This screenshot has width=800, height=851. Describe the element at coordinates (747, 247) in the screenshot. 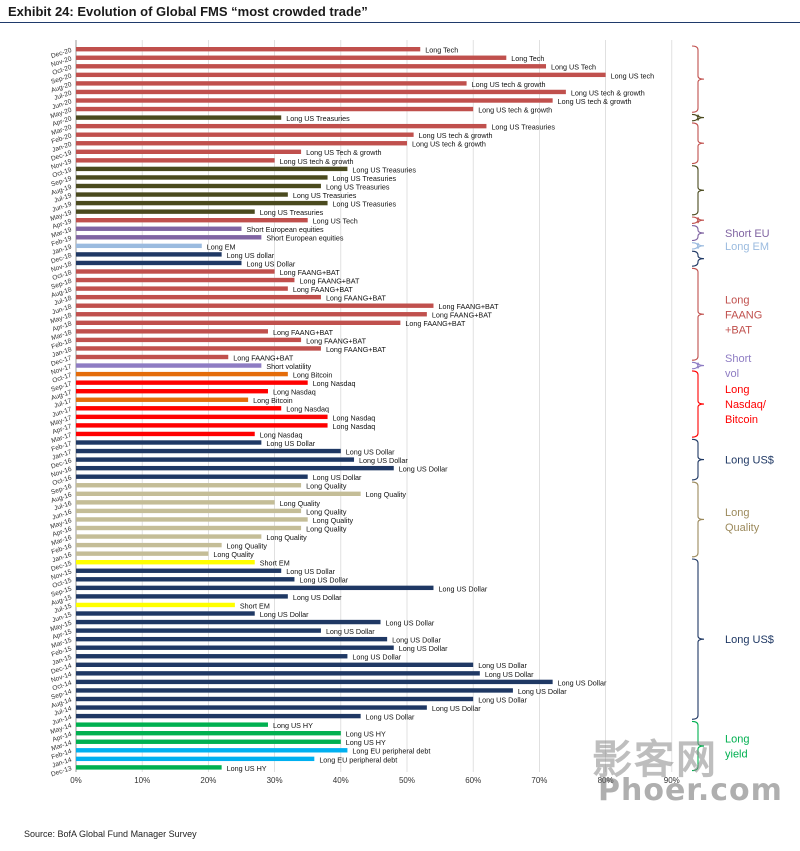

I see `group-label: Long EM` at that location.